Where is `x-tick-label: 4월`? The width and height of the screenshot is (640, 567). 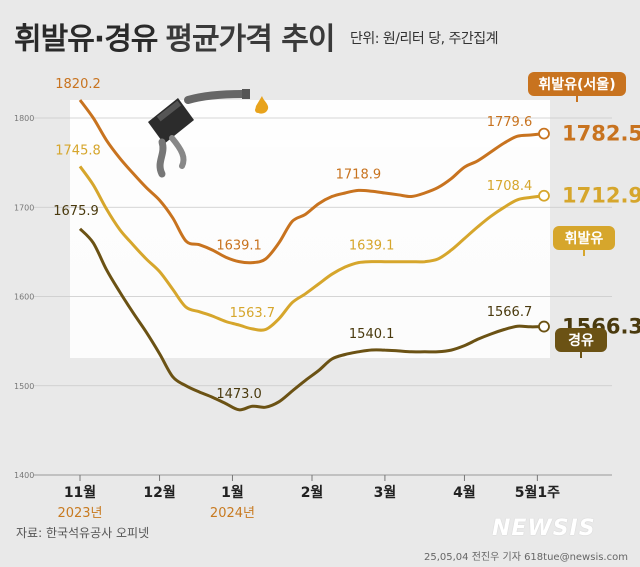
x-tick-label: 4월 is located at coordinates (464, 492).